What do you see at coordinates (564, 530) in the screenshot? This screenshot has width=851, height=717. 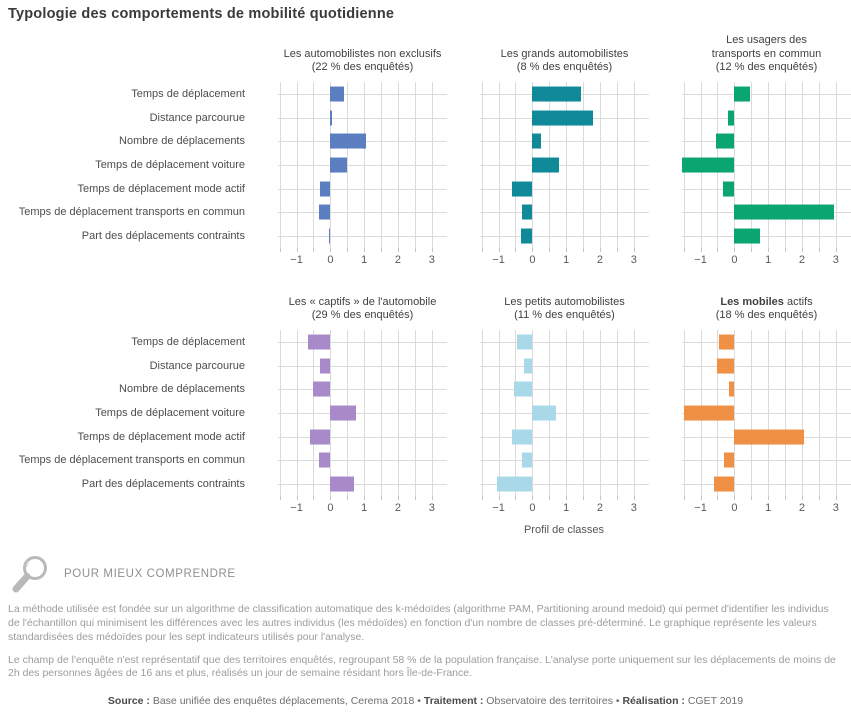 I see `x-axis-label: Profil de classes` at bounding box center [564, 530].